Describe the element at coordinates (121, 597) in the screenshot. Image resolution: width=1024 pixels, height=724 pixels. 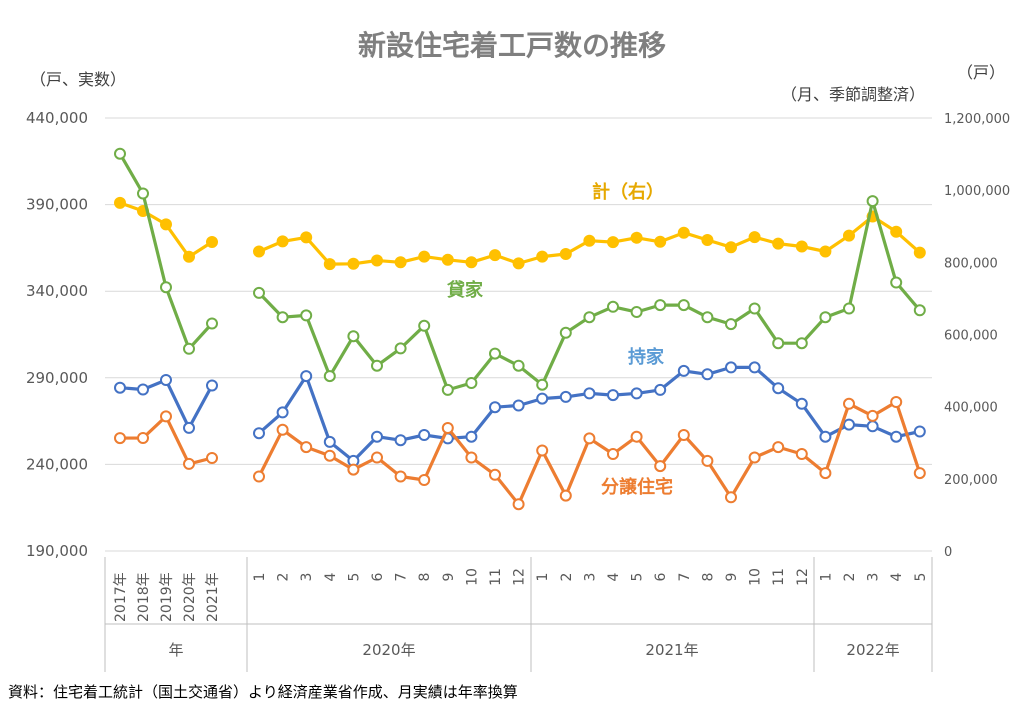
I see `x-tick-label: 2017年` at that location.